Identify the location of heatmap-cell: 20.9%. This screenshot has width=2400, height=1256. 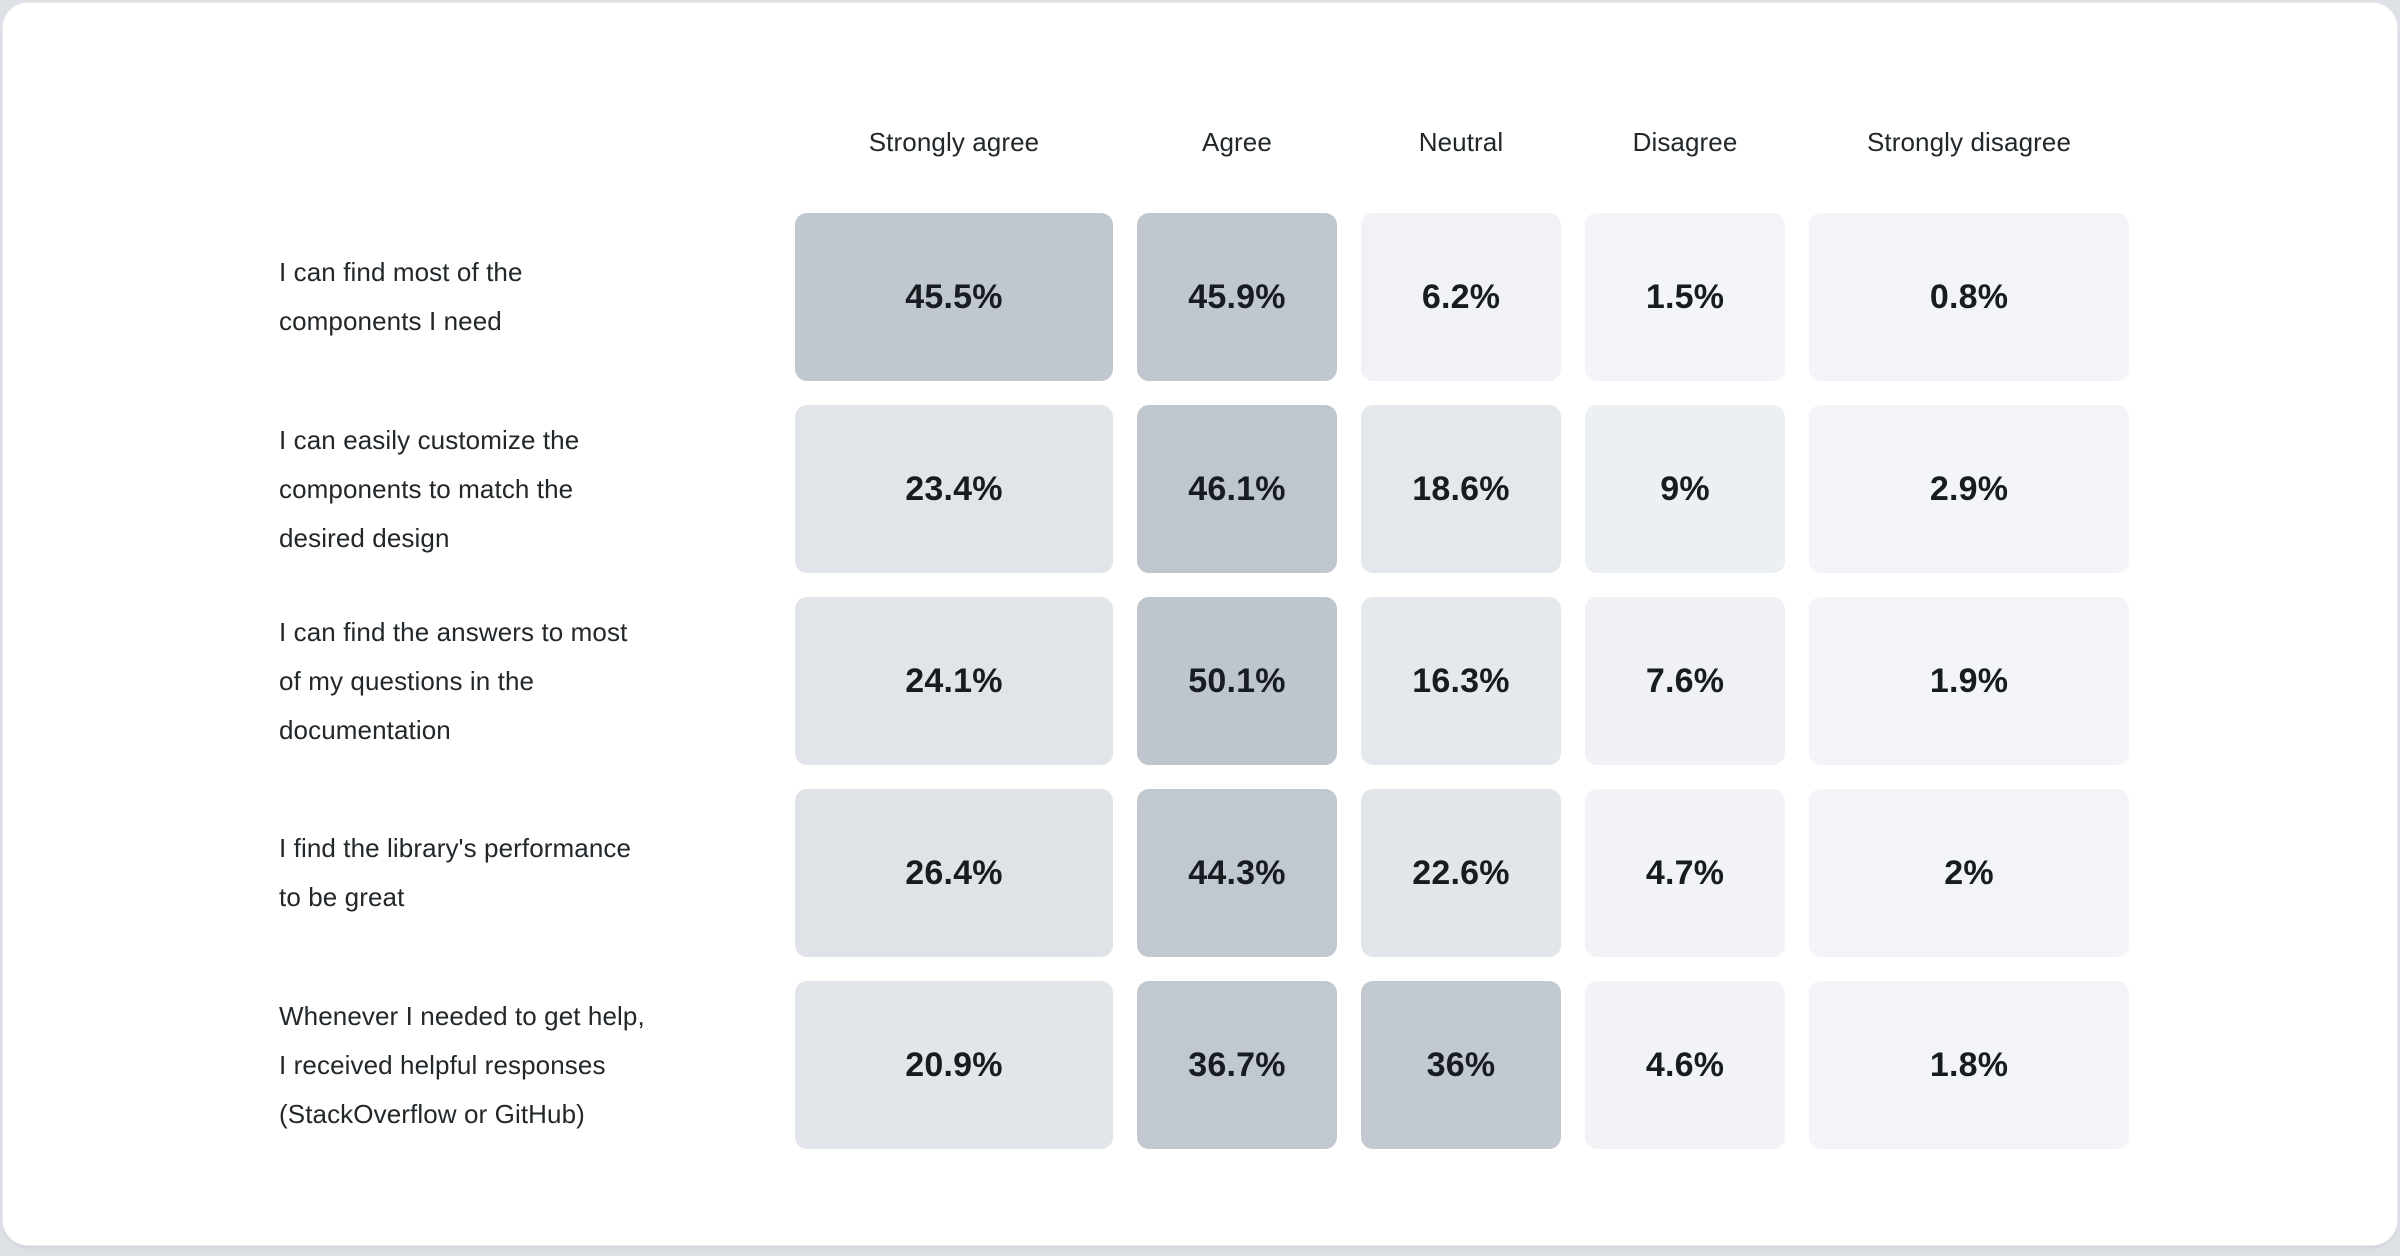
(954, 1065).